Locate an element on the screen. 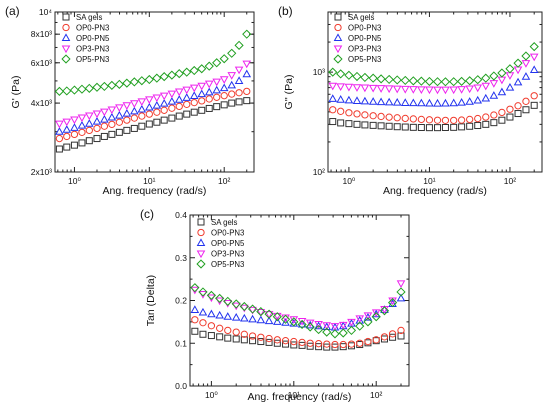 The width and height of the screenshot is (550, 412). y-tick-label: 0.0 is located at coordinates (181, 386).